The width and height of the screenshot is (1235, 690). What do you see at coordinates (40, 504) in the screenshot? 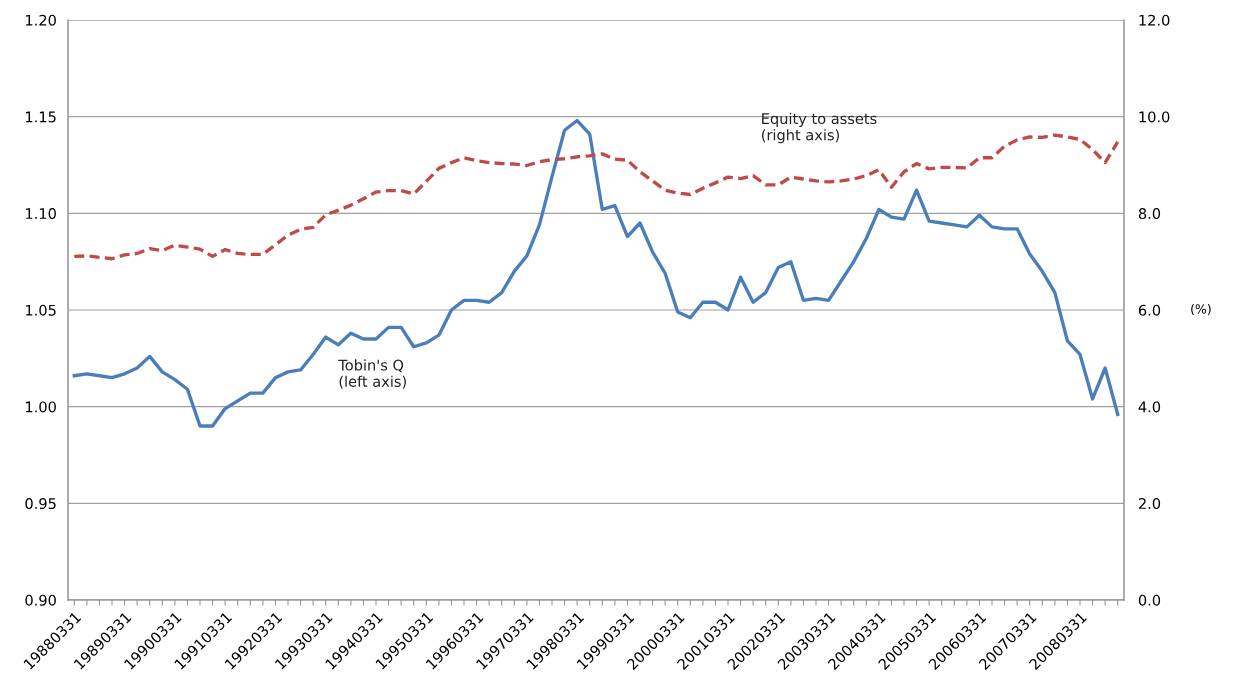
I see `y-tick-label: 0.95` at bounding box center [40, 504].